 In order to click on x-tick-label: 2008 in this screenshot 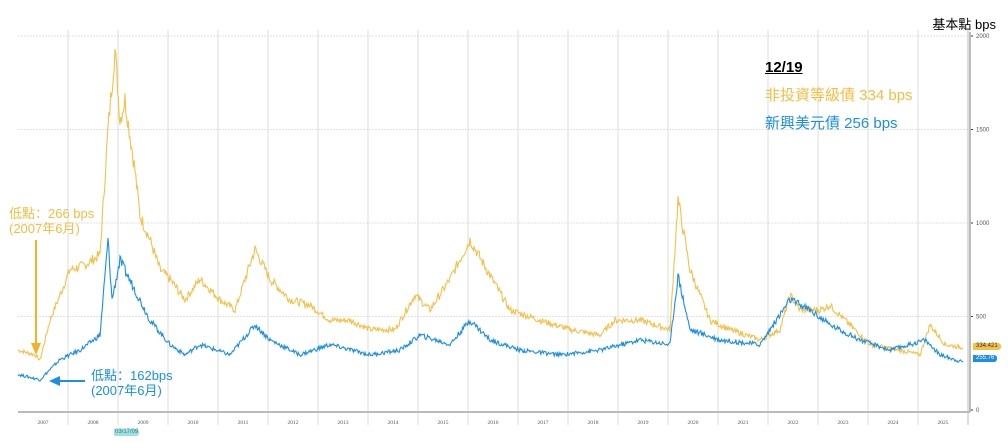, I will do `click(93, 423)`.